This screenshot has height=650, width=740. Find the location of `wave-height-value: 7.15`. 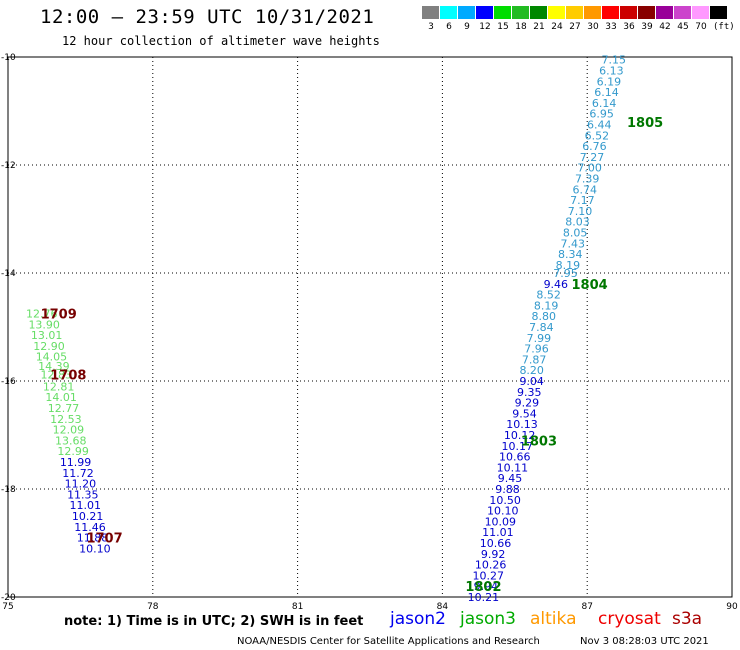

wave-height-value: 7.15 is located at coordinates (613, 60).